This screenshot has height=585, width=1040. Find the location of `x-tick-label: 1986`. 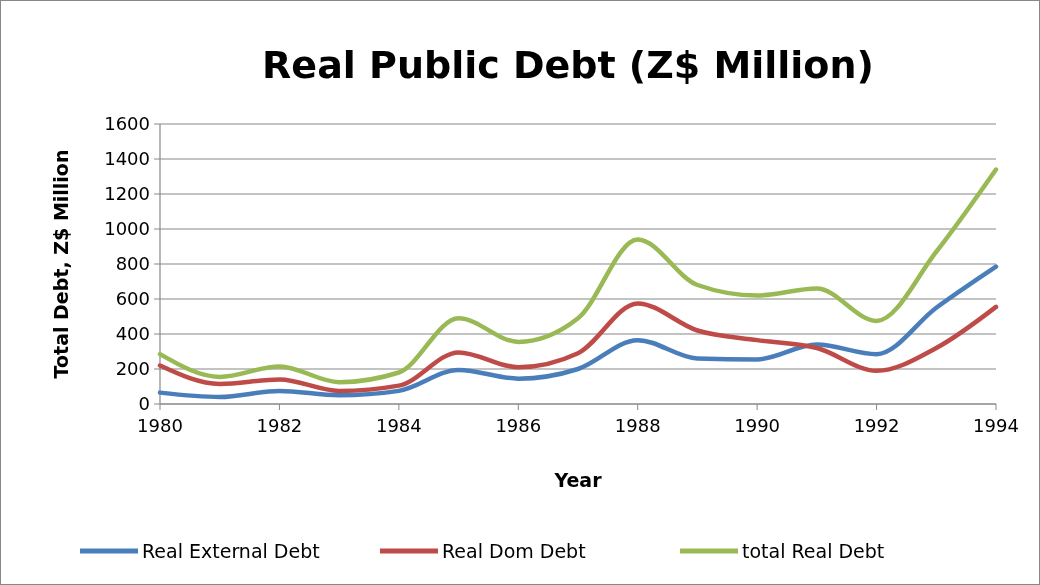

x-tick-label: 1986 is located at coordinates (518, 425).